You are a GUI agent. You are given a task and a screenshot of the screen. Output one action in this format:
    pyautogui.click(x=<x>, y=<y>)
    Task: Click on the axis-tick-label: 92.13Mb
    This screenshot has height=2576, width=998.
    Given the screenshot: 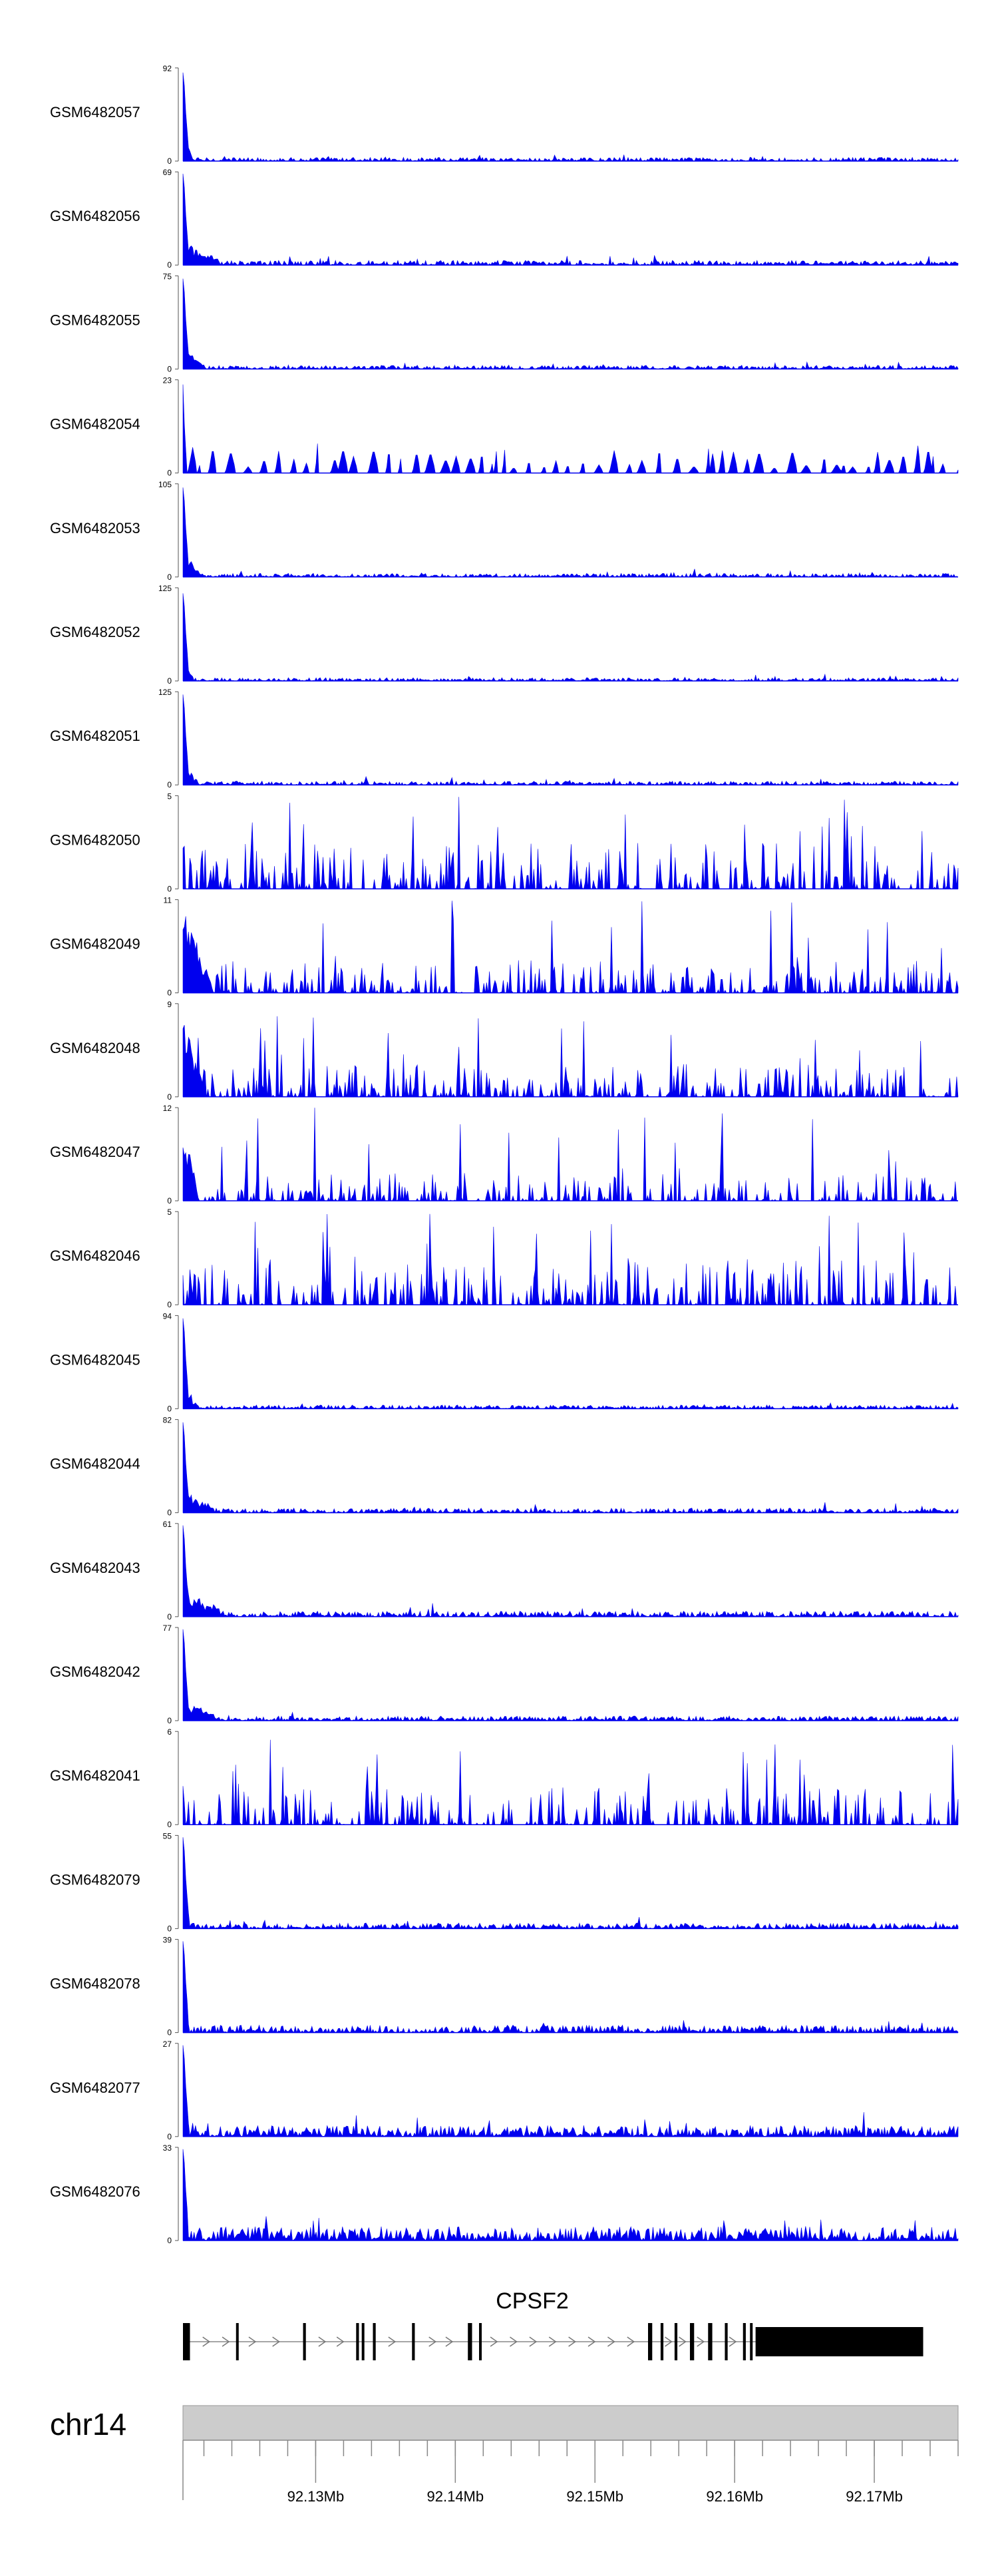 What is the action you would take?
    pyautogui.click(x=316, y=2496)
    